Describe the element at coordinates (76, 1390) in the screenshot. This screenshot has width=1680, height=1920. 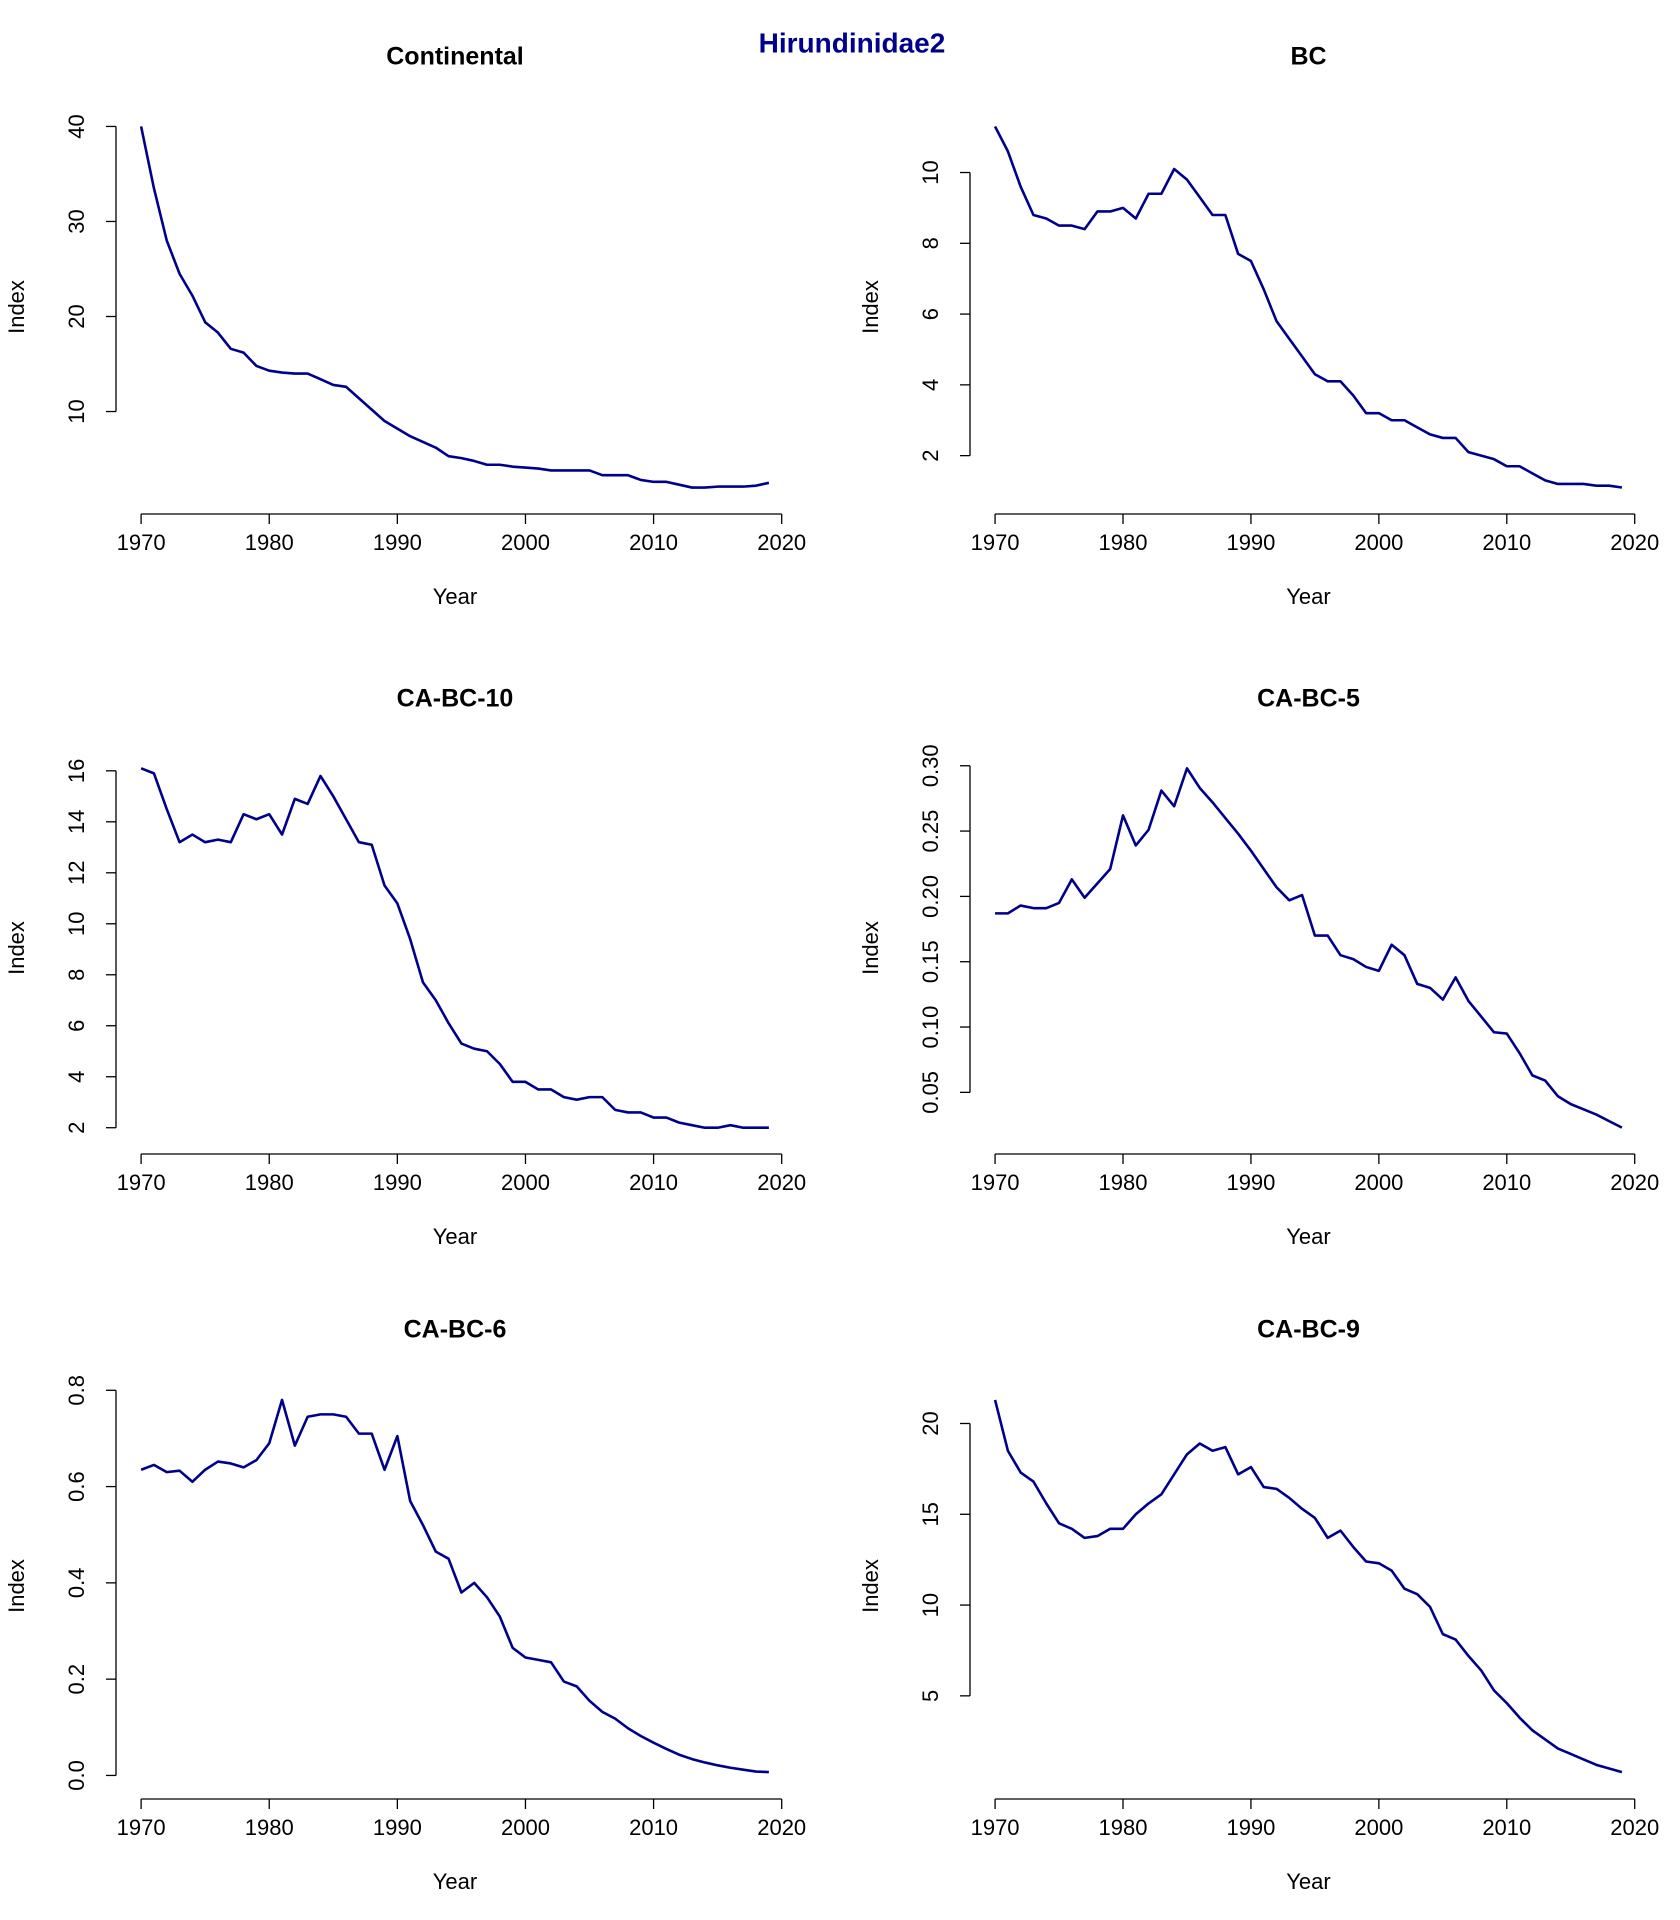
I see `y-tick-label: 0.8` at that location.